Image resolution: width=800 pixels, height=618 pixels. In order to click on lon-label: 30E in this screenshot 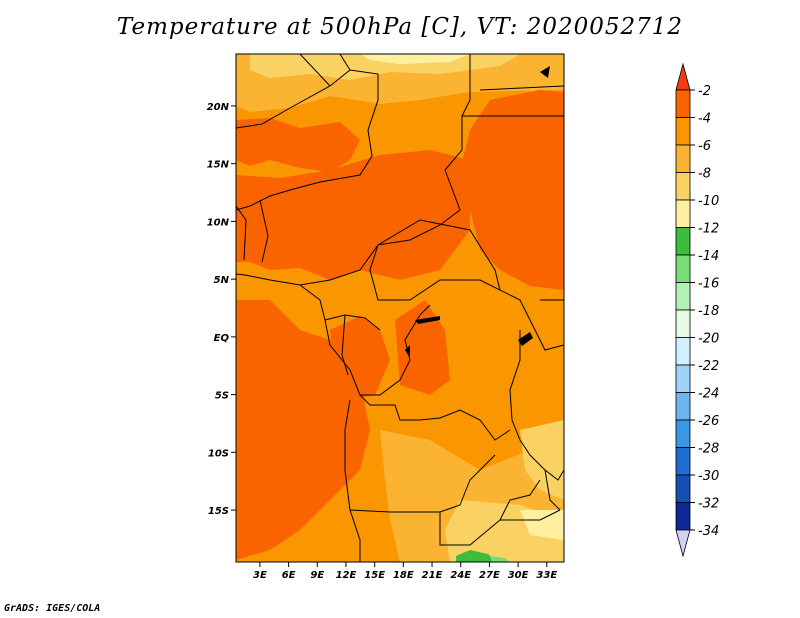, I will do `click(518, 575)`.